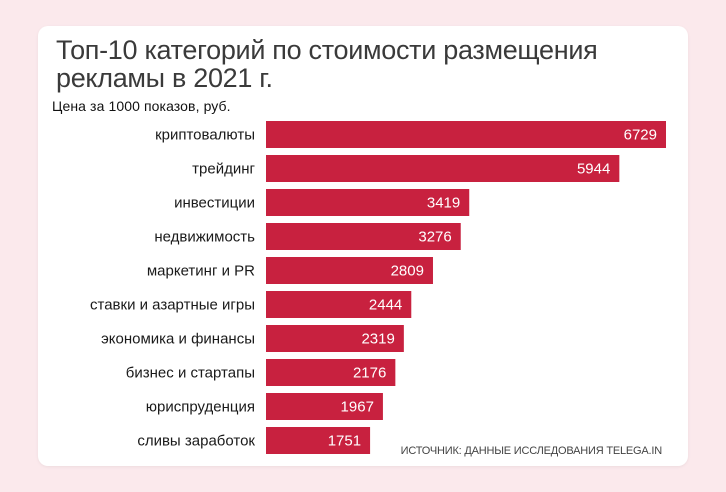  What do you see at coordinates (190, 373) in the screenshot?
I see `category-label: бизнес и стартапы` at bounding box center [190, 373].